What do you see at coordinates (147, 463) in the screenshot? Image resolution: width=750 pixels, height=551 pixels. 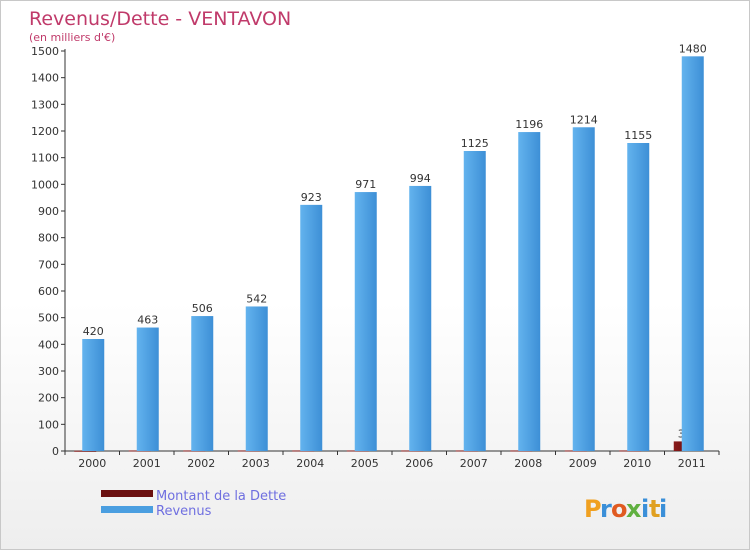 I see `x-tick-label: 2001` at bounding box center [147, 463].